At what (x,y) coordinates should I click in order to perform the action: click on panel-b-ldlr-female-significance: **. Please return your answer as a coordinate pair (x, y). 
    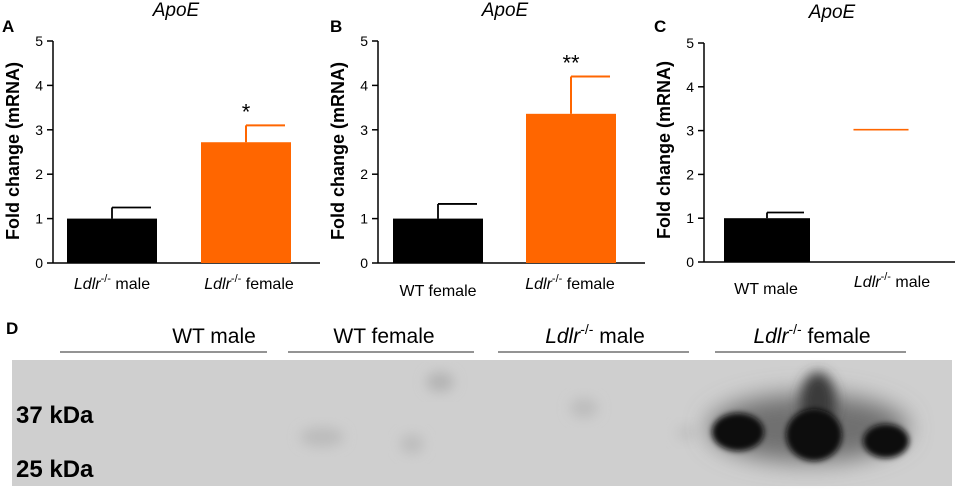
    Looking at the image, I should click on (571, 63).